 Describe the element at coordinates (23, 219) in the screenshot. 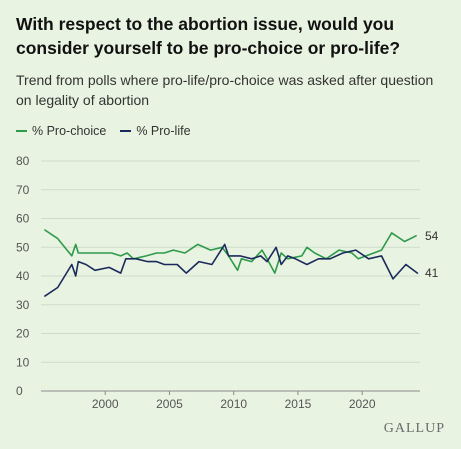

I see `y-tick-label-60: 60` at that location.